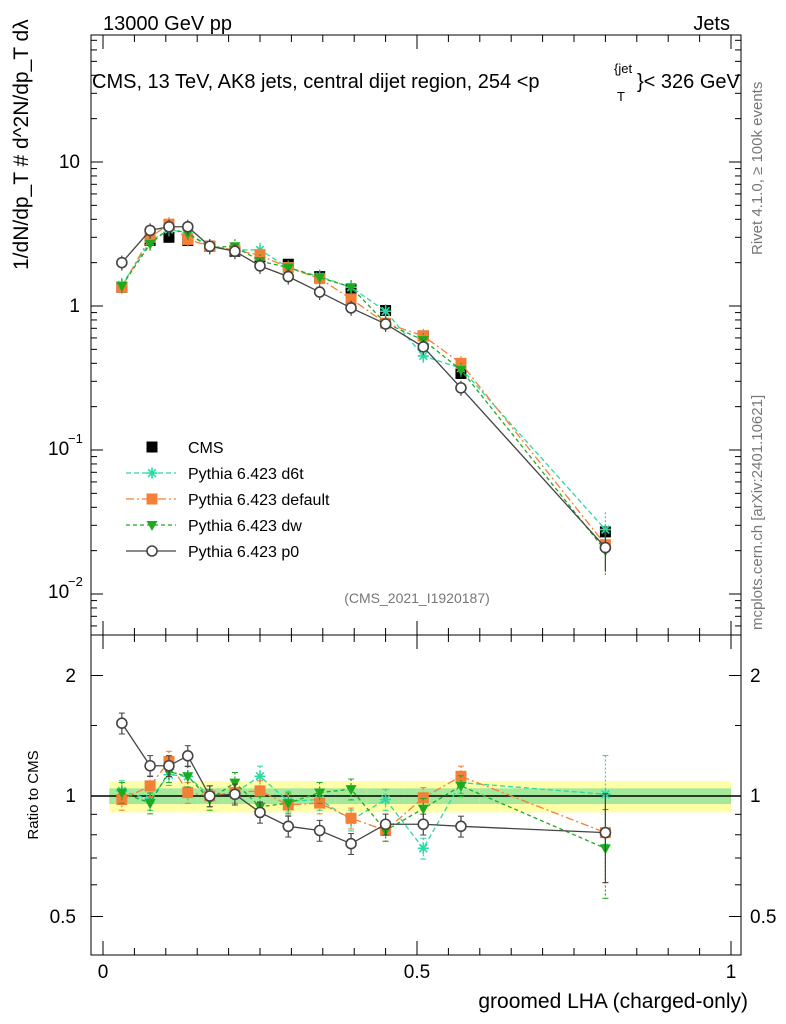 The image size is (786, 1024). I want to click on xlabel: groomed LHA (charged-only), so click(613, 1001).